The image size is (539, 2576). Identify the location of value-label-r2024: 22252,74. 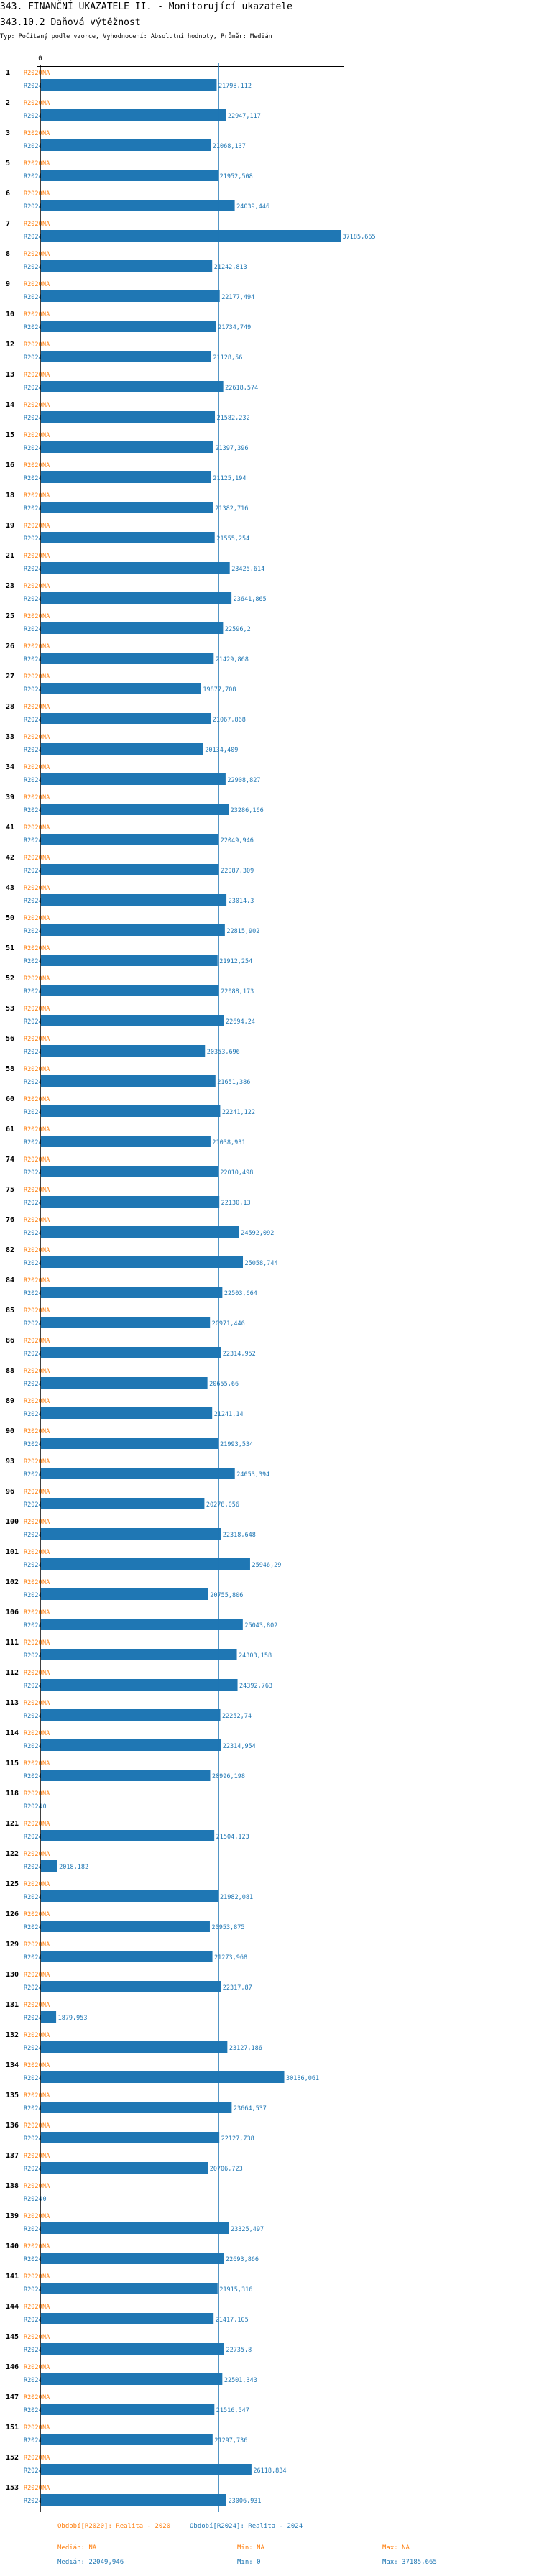
(237, 1716).